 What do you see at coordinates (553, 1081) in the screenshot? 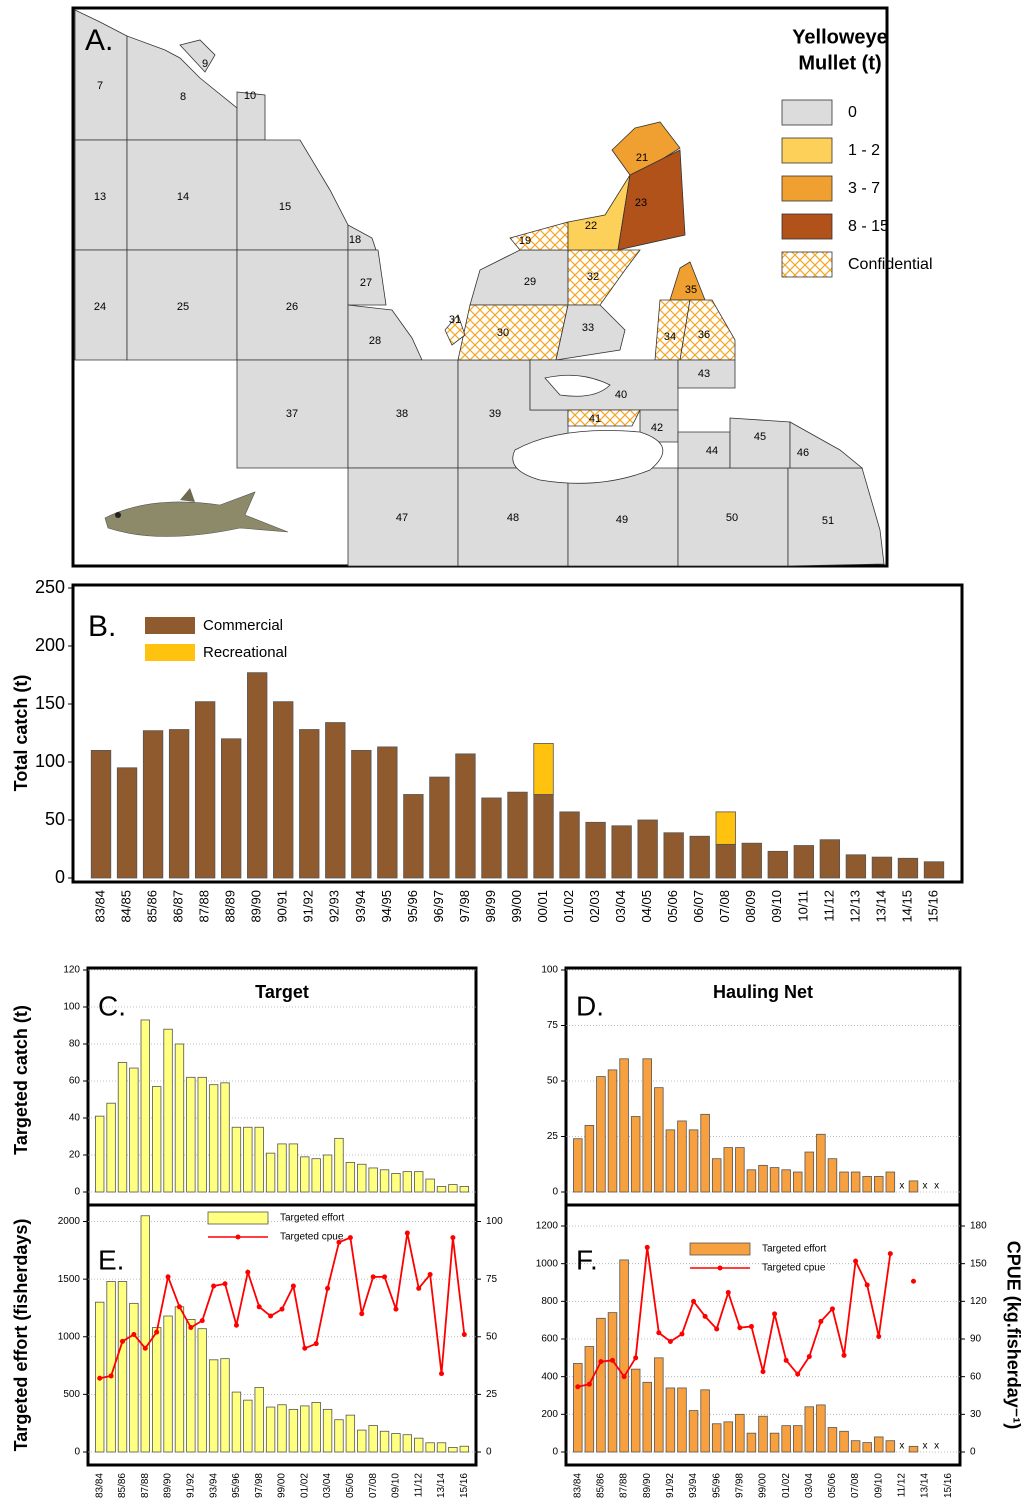
I see `y-tick-label: 50` at bounding box center [553, 1081].